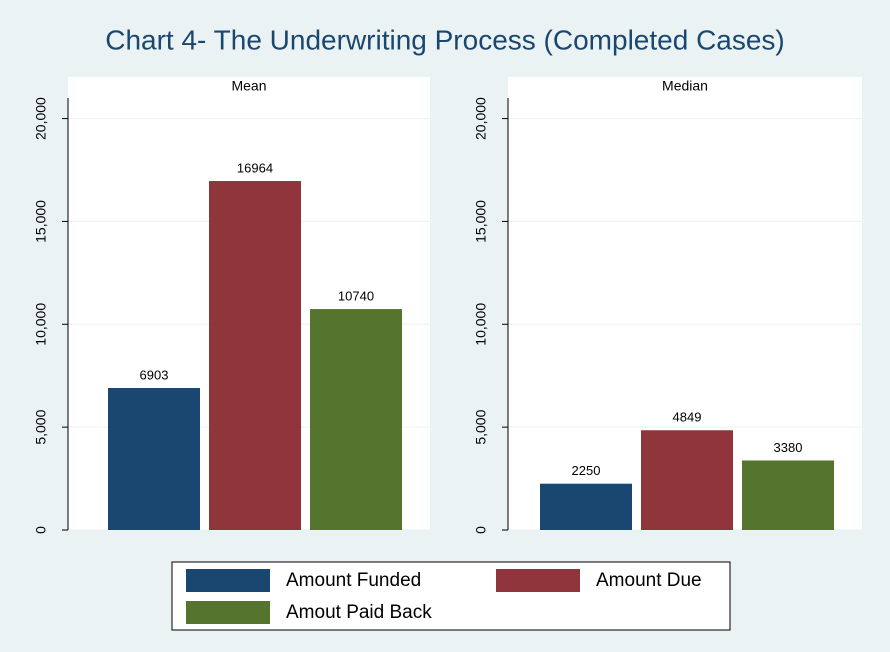 This screenshot has width=890, height=652. I want to click on legend-label: Amout Paid Back, so click(359, 612).